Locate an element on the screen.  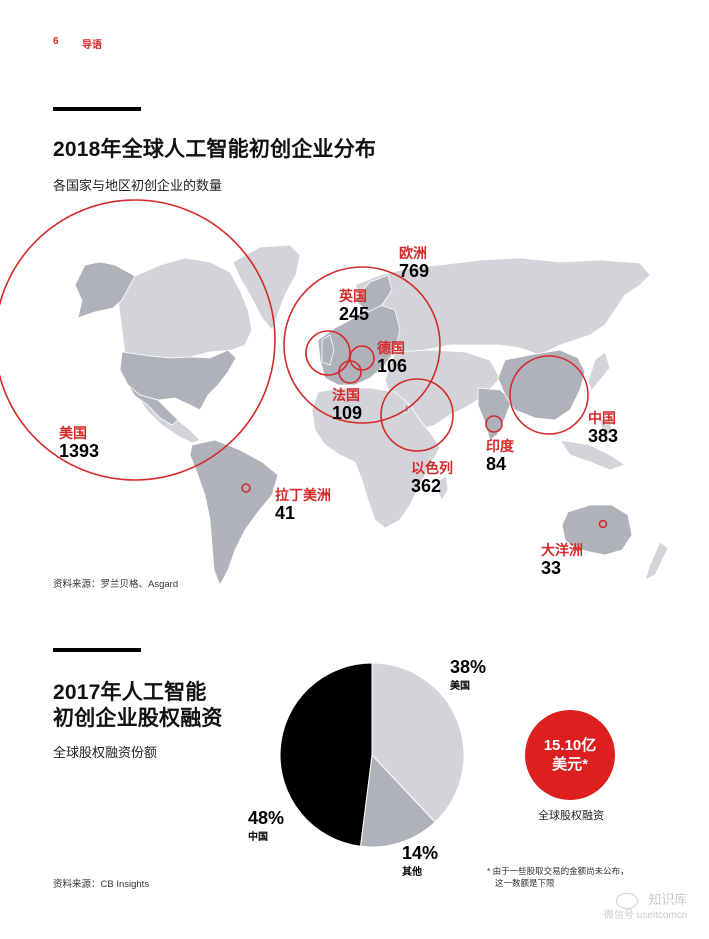
map-source-note: 资料来源：罗兰贝格、Asgard is located at coordinates (116, 584).